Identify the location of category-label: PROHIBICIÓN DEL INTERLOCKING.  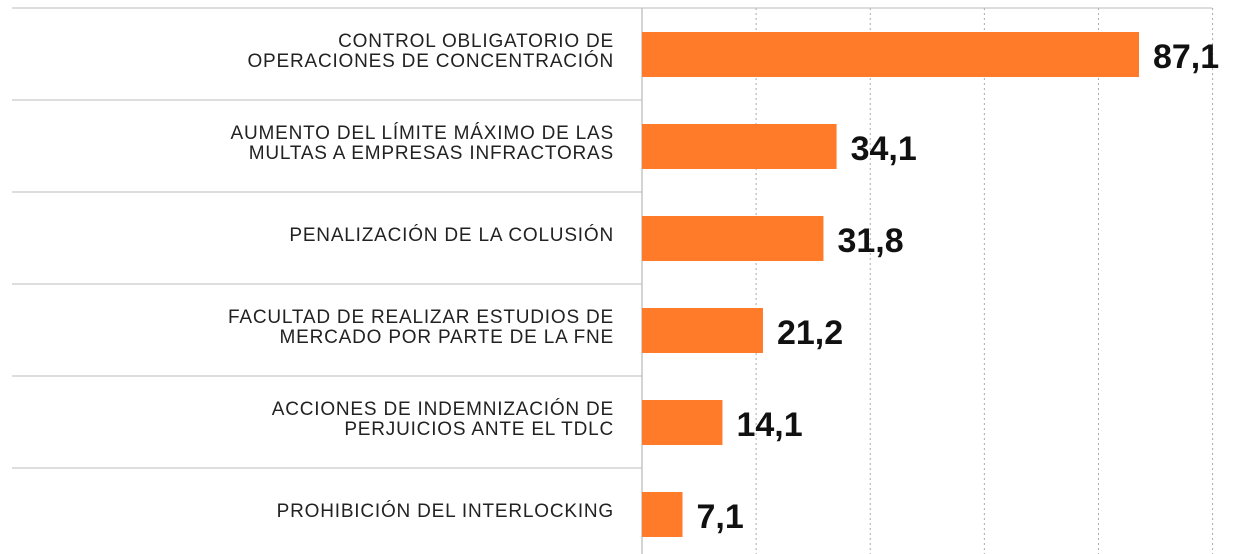
(445, 511).